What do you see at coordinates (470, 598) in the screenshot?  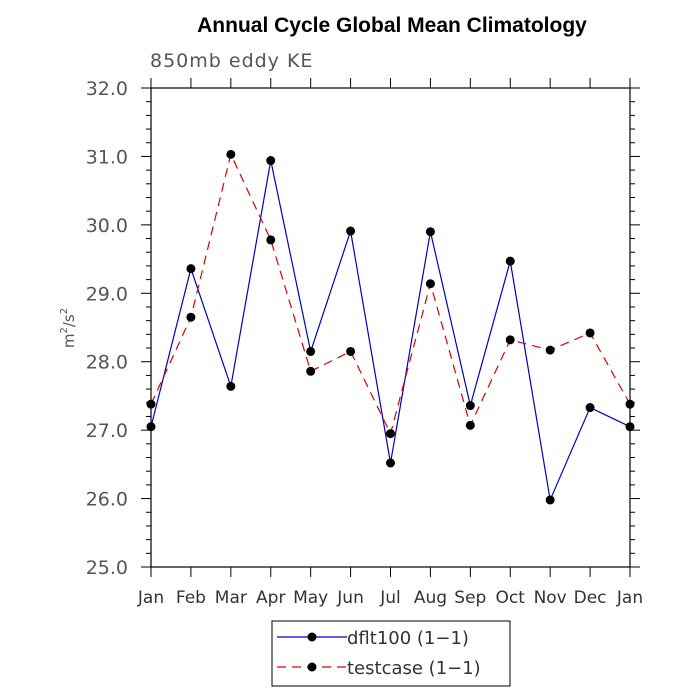 I see `x-tick-label: Sep` at bounding box center [470, 598].